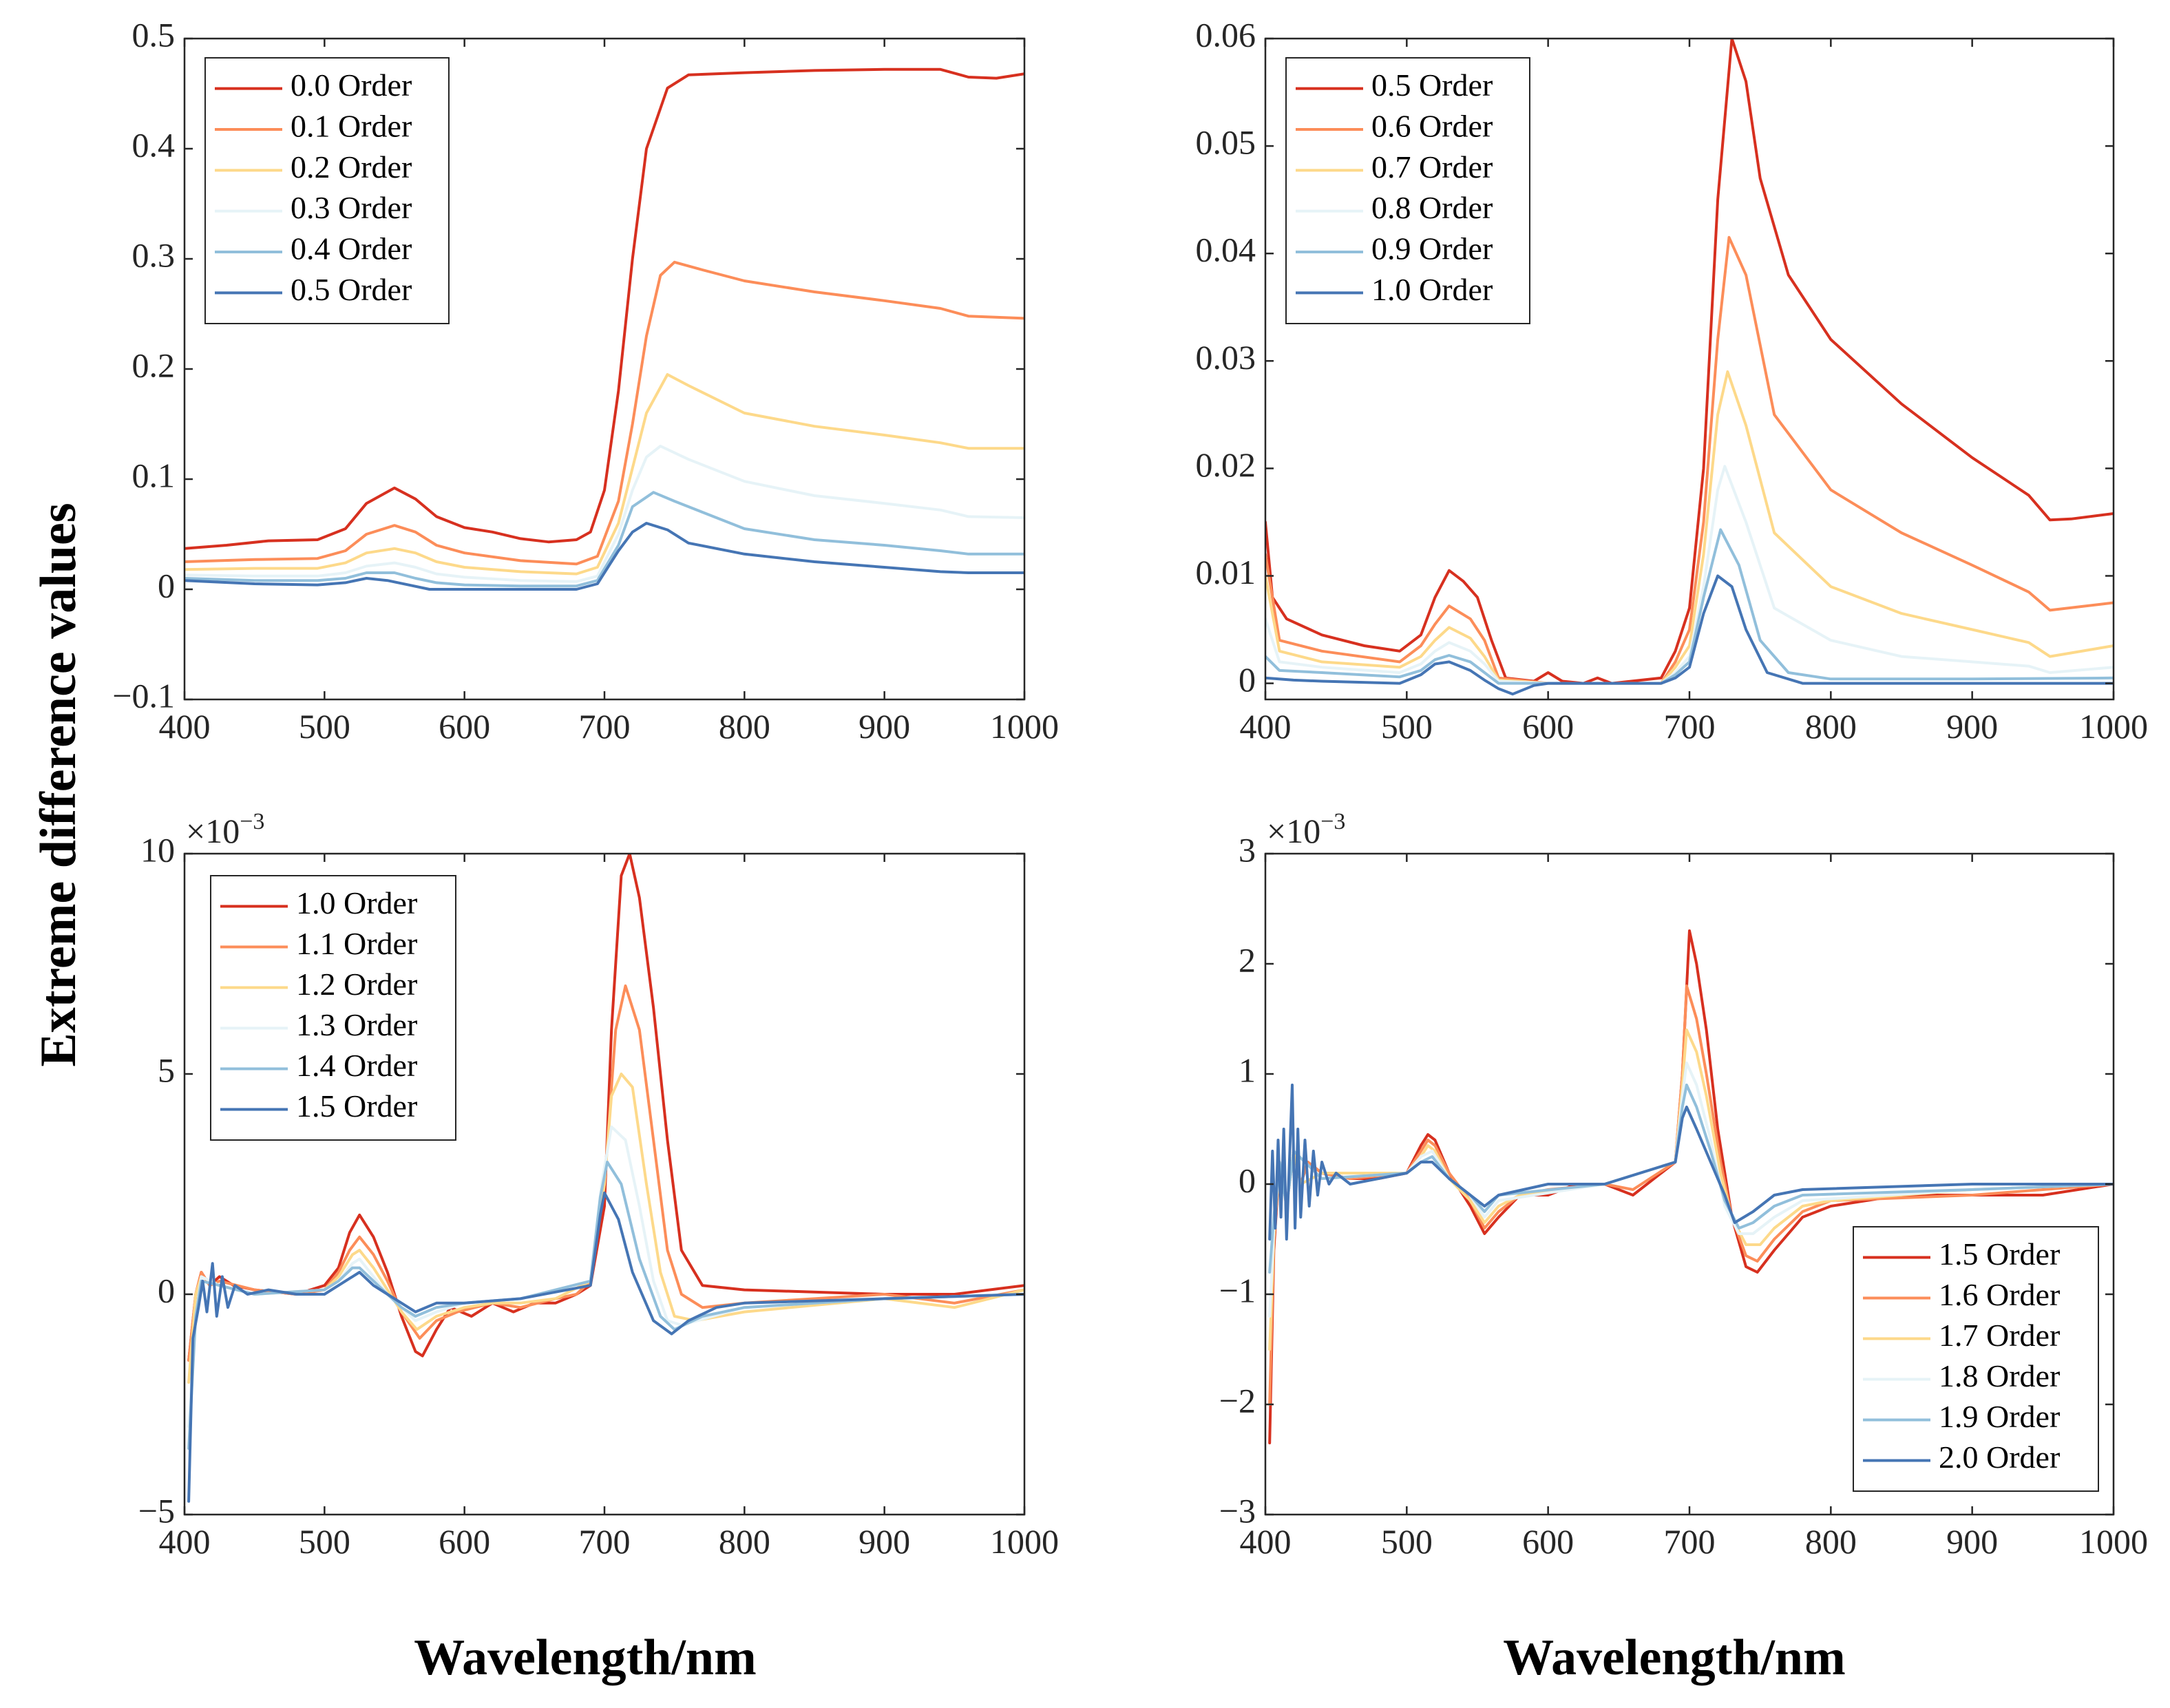  I want to click on legend-entry: 1.6 Order, so click(1999, 1294).